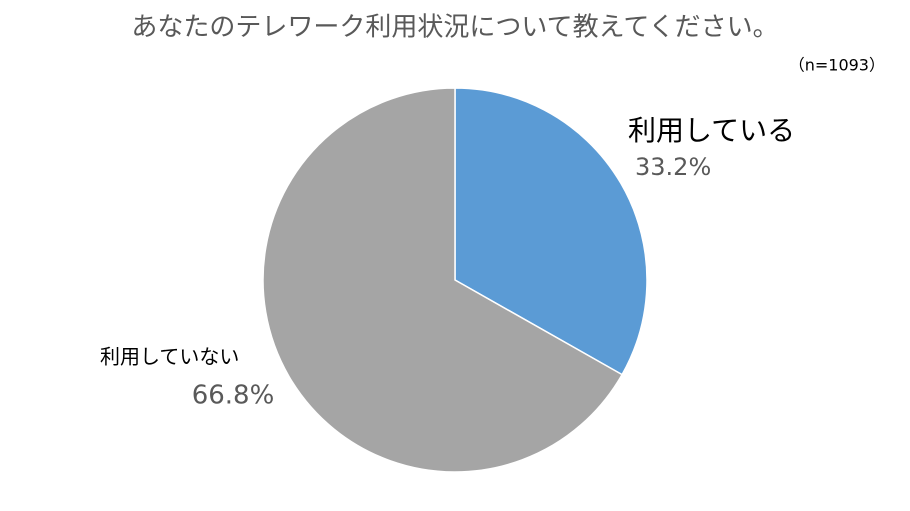 Image resolution: width=910 pixels, height=511 pixels. I want to click on chart-title: あなたのテレワーク利用状況について教えてください。, so click(454, 28).